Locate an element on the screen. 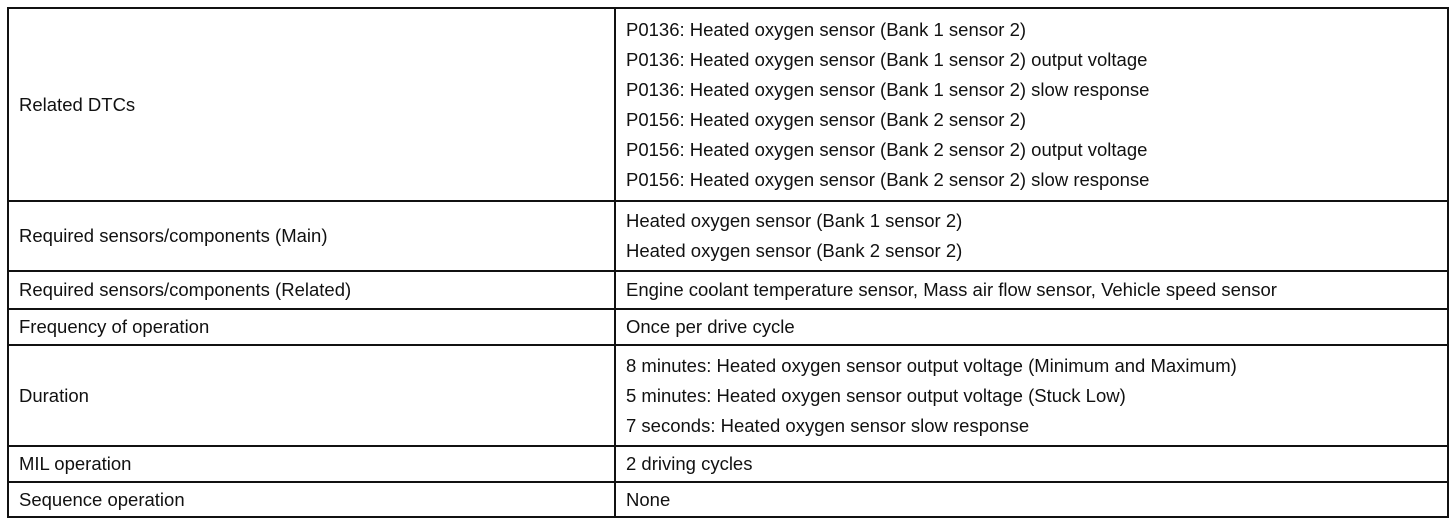  value-line: None is located at coordinates (648, 499).